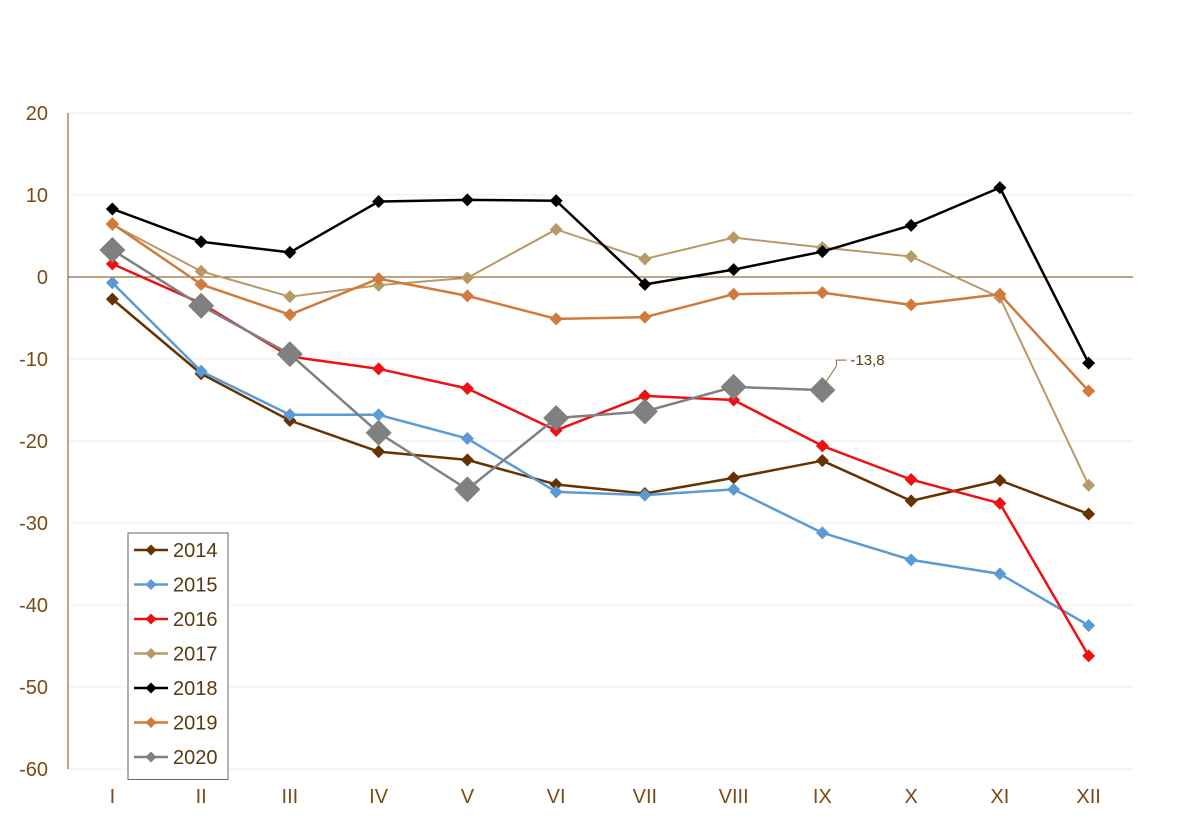  I want to click on y-tick-label: 10, so click(37, 196).